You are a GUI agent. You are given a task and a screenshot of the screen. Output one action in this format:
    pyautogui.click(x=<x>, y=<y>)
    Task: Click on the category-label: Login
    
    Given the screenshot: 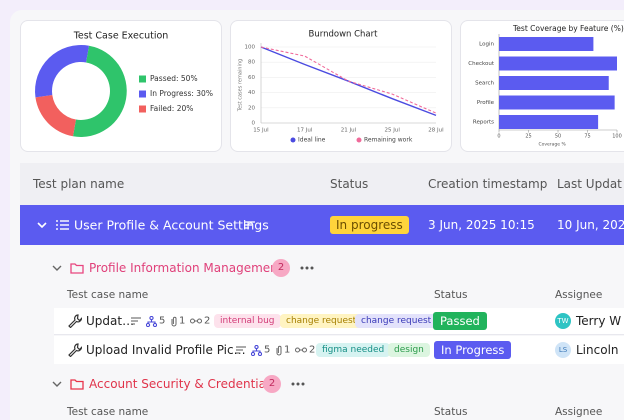 What is the action you would take?
    pyautogui.click(x=486, y=45)
    